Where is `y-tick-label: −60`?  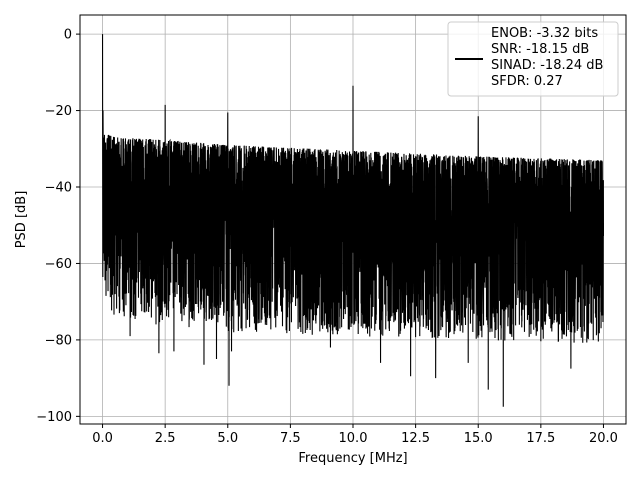
y-tick-label: −60 is located at coordinates (58, 264).